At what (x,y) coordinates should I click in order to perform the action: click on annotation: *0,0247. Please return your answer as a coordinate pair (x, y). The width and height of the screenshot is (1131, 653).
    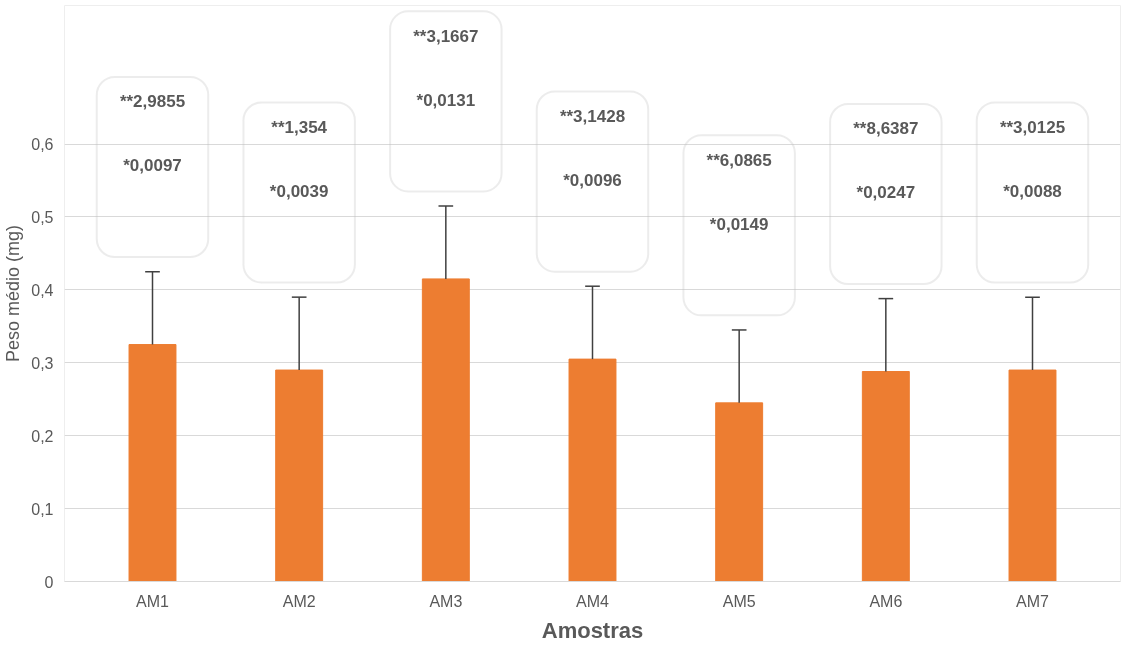
    Looking at the image, I should click on (886, 193).